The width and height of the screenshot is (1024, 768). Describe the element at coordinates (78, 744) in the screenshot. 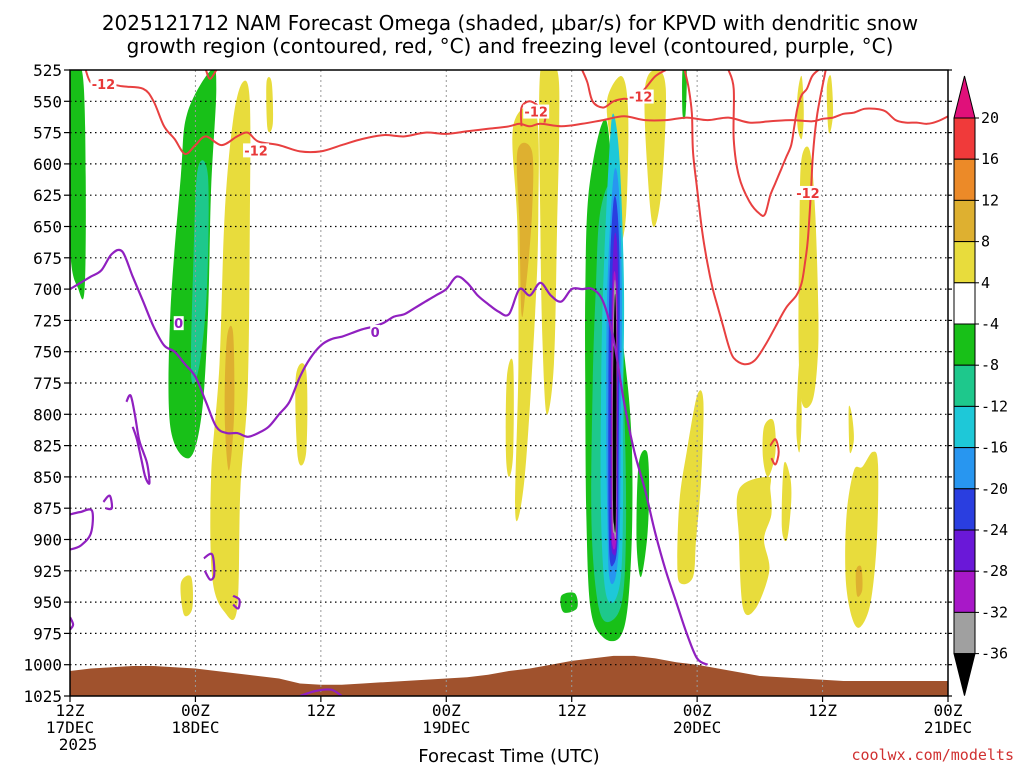

I see `x-tick-label: 2025` at that location.